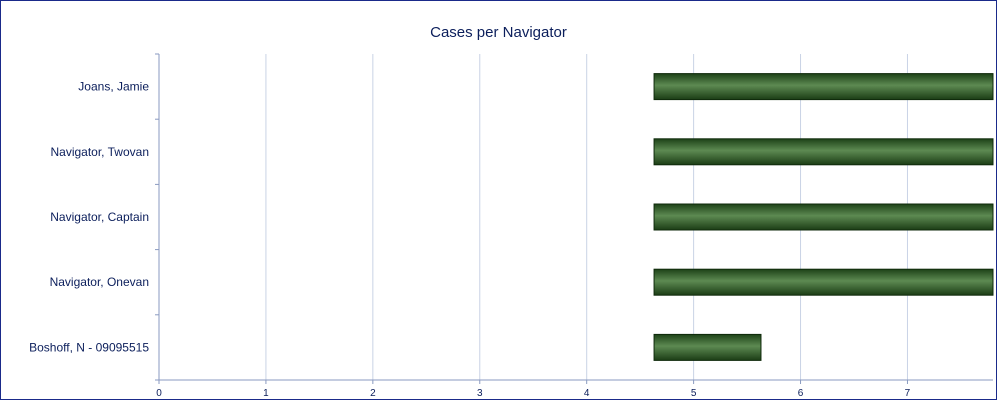 Image resolution: width=997 pixels, height=400 pixels. What do you see at coordinates (113, 87) in the screenshot?
I see `category-label: Joans, Jamie` at bounding box center [113, 87].